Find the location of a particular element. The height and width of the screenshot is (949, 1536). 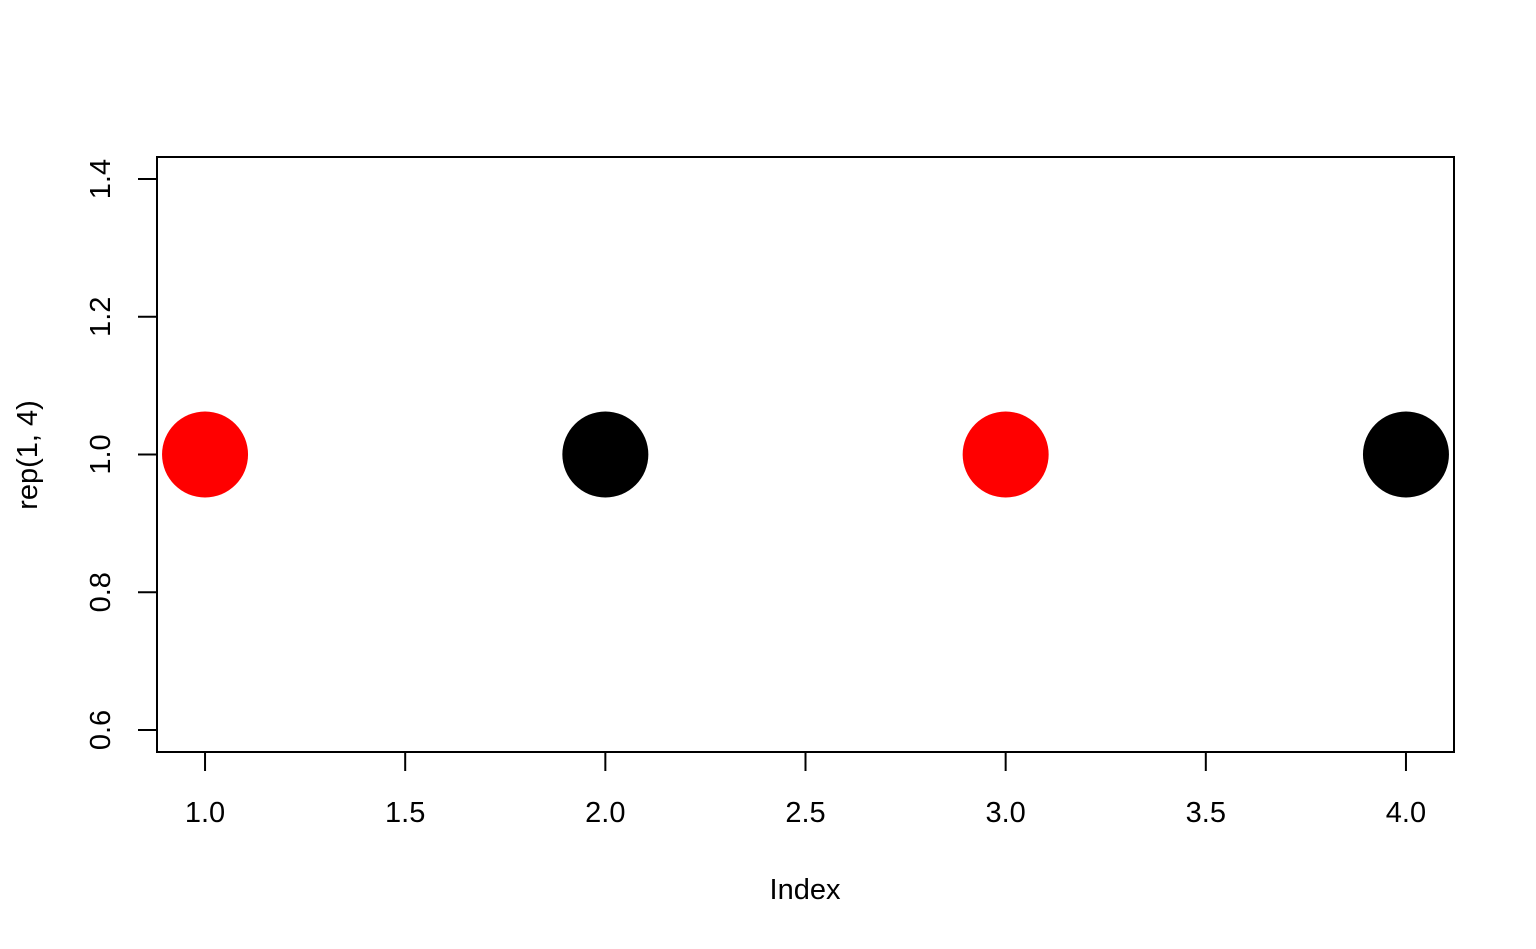

y-axis: 0.6 0.8 1.0 1.2 1.4 is located at coordinates (121, 454).